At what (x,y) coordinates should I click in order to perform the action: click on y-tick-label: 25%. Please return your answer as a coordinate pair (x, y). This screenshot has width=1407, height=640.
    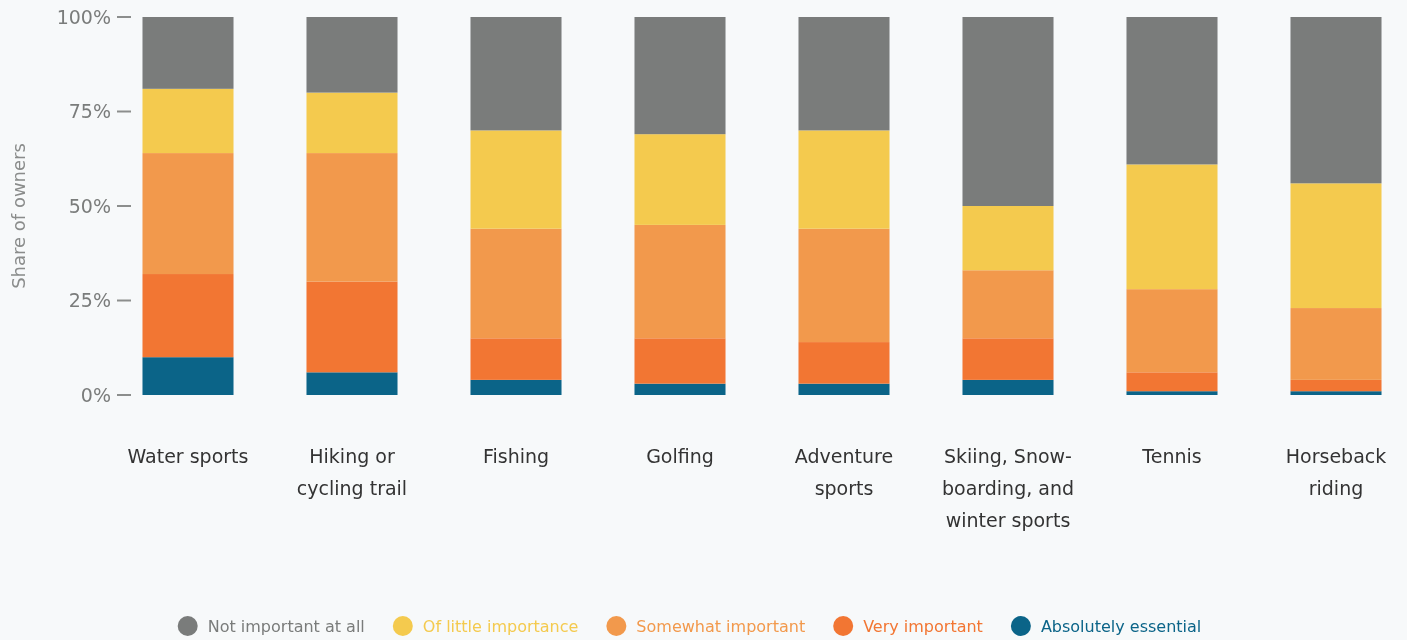
    Looking at the image, I should click on (89, 300).